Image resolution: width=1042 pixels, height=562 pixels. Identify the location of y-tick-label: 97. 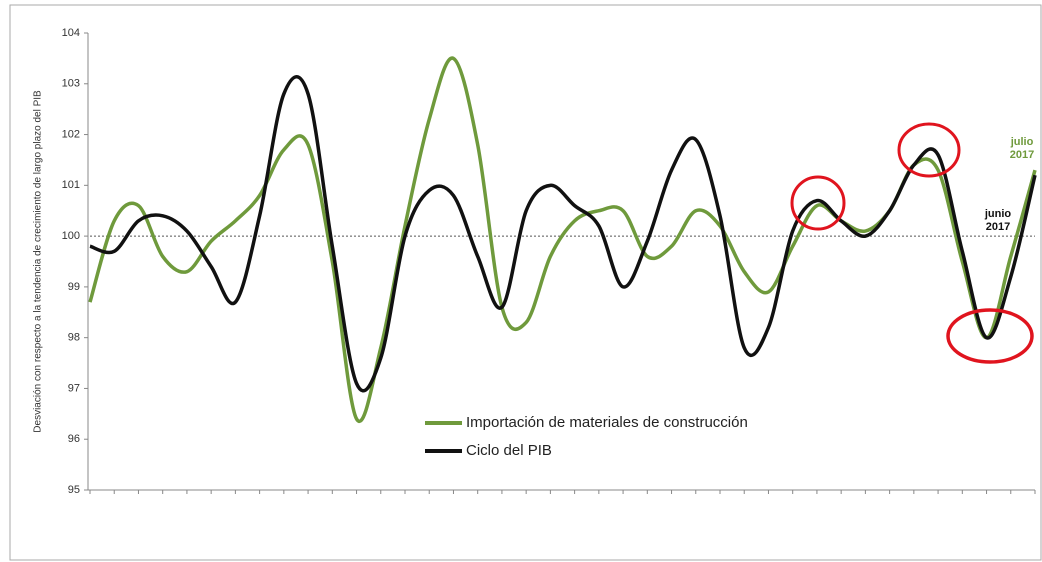
(74, 388).